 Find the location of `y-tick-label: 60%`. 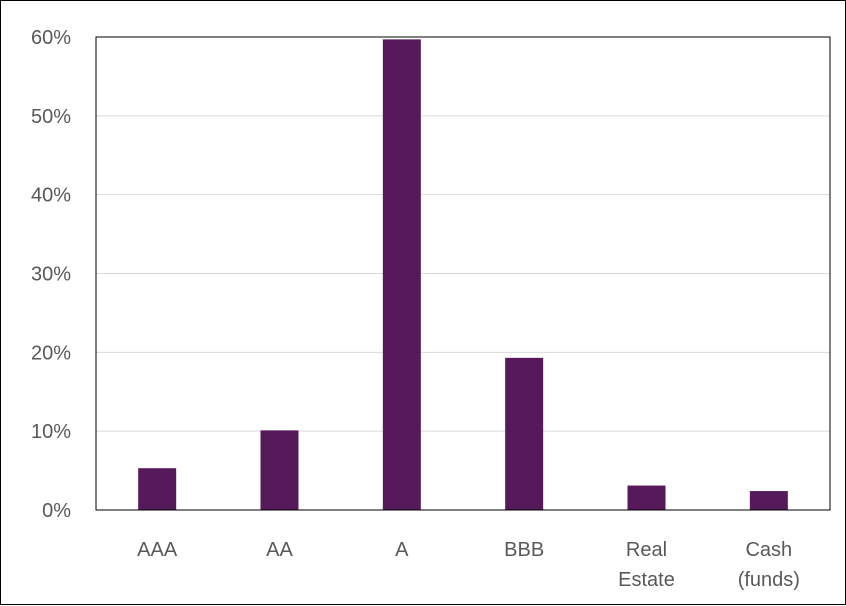

y-tick-label: 60% is located at coordinates (51, 38).